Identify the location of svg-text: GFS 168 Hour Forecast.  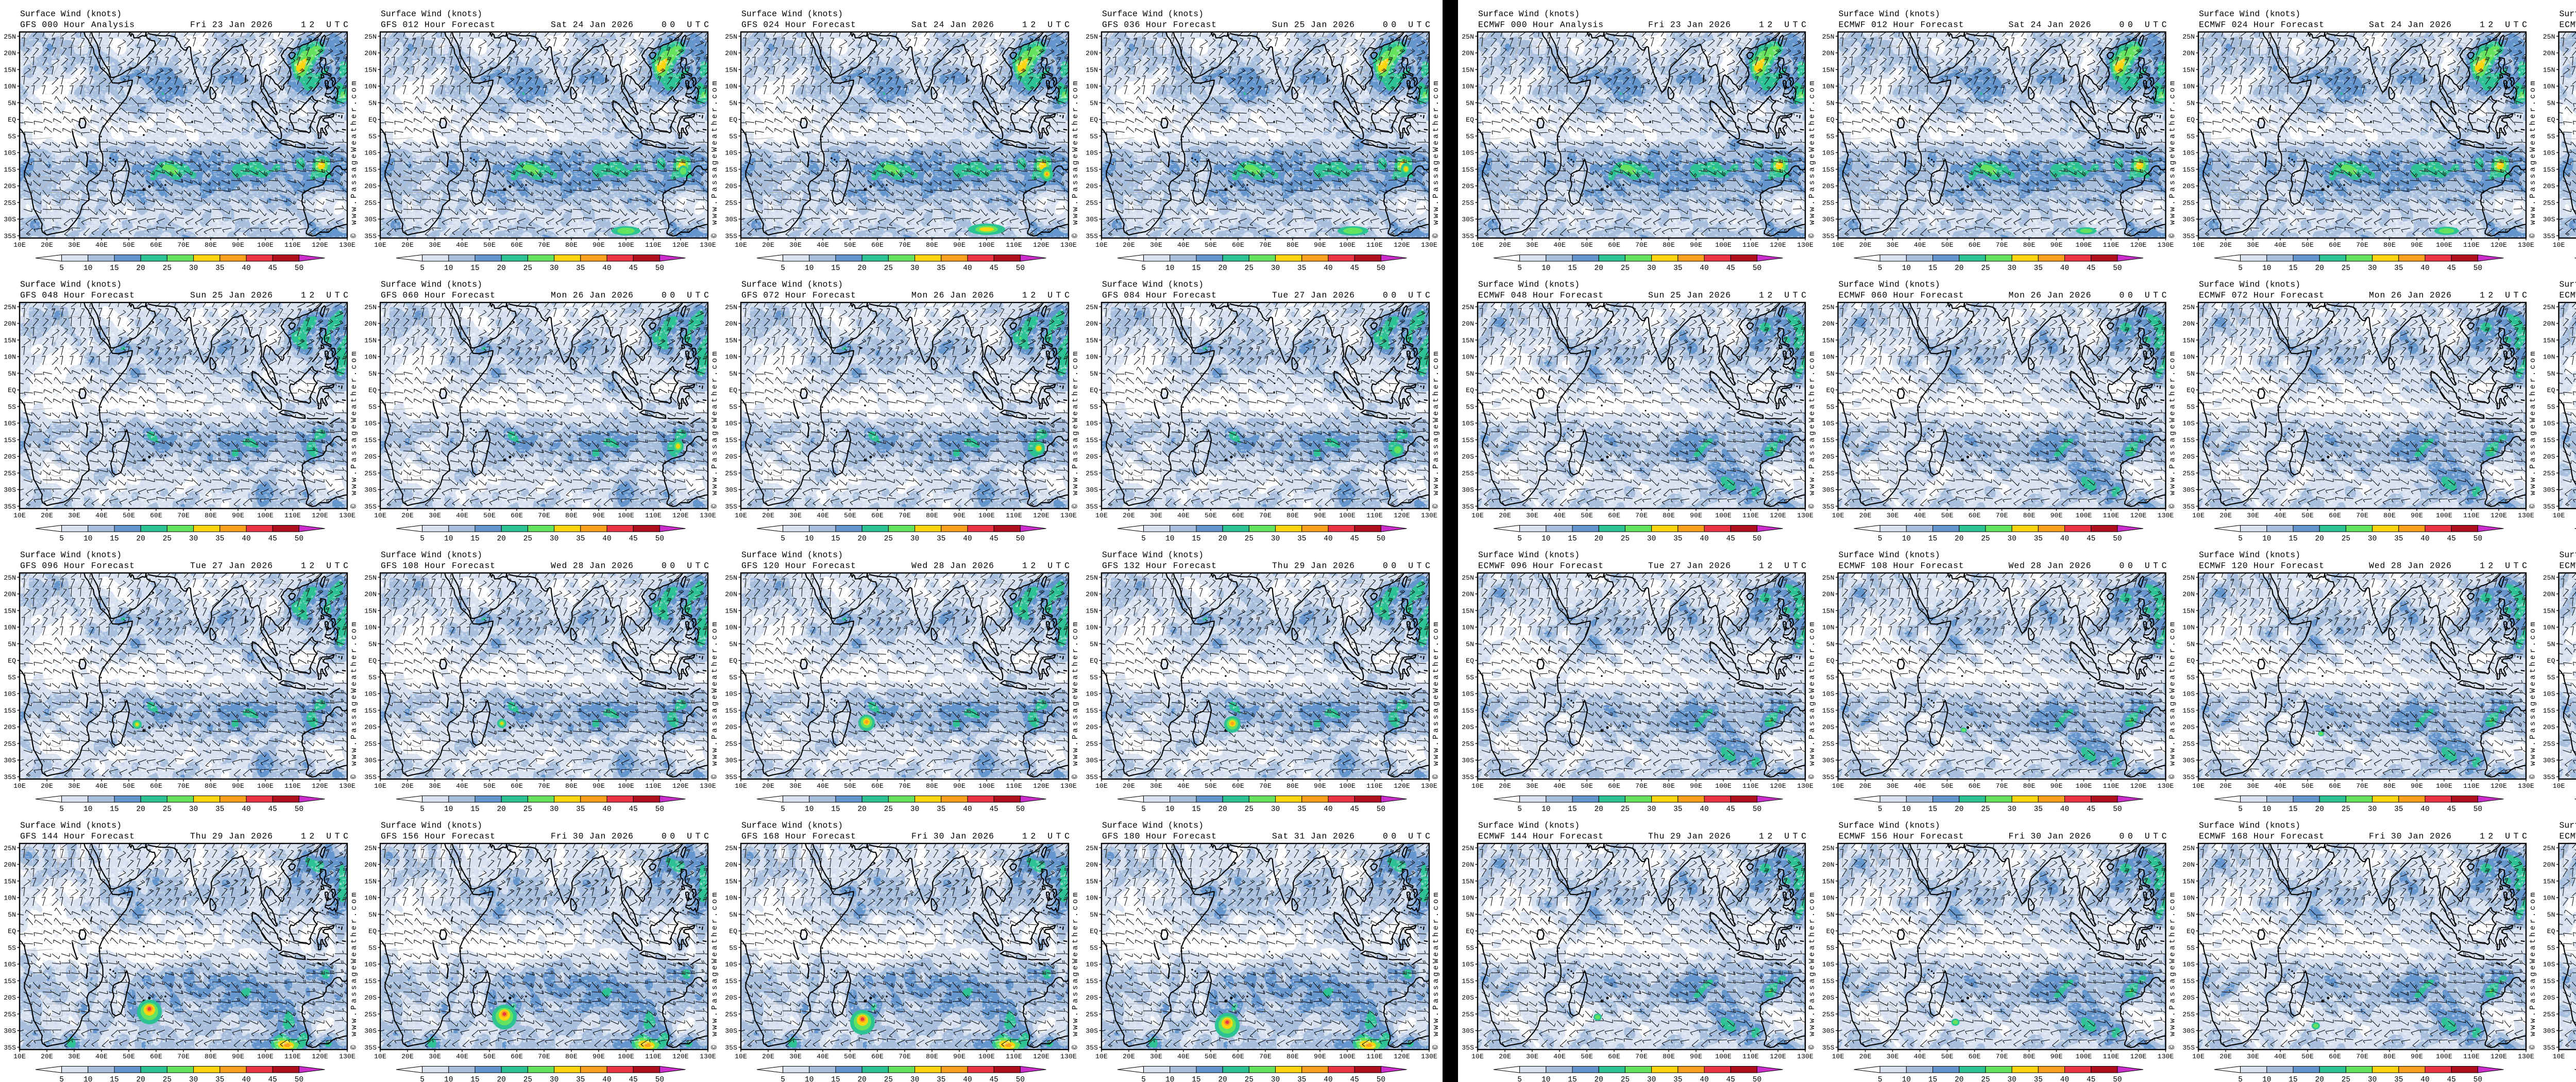
(799, 837).